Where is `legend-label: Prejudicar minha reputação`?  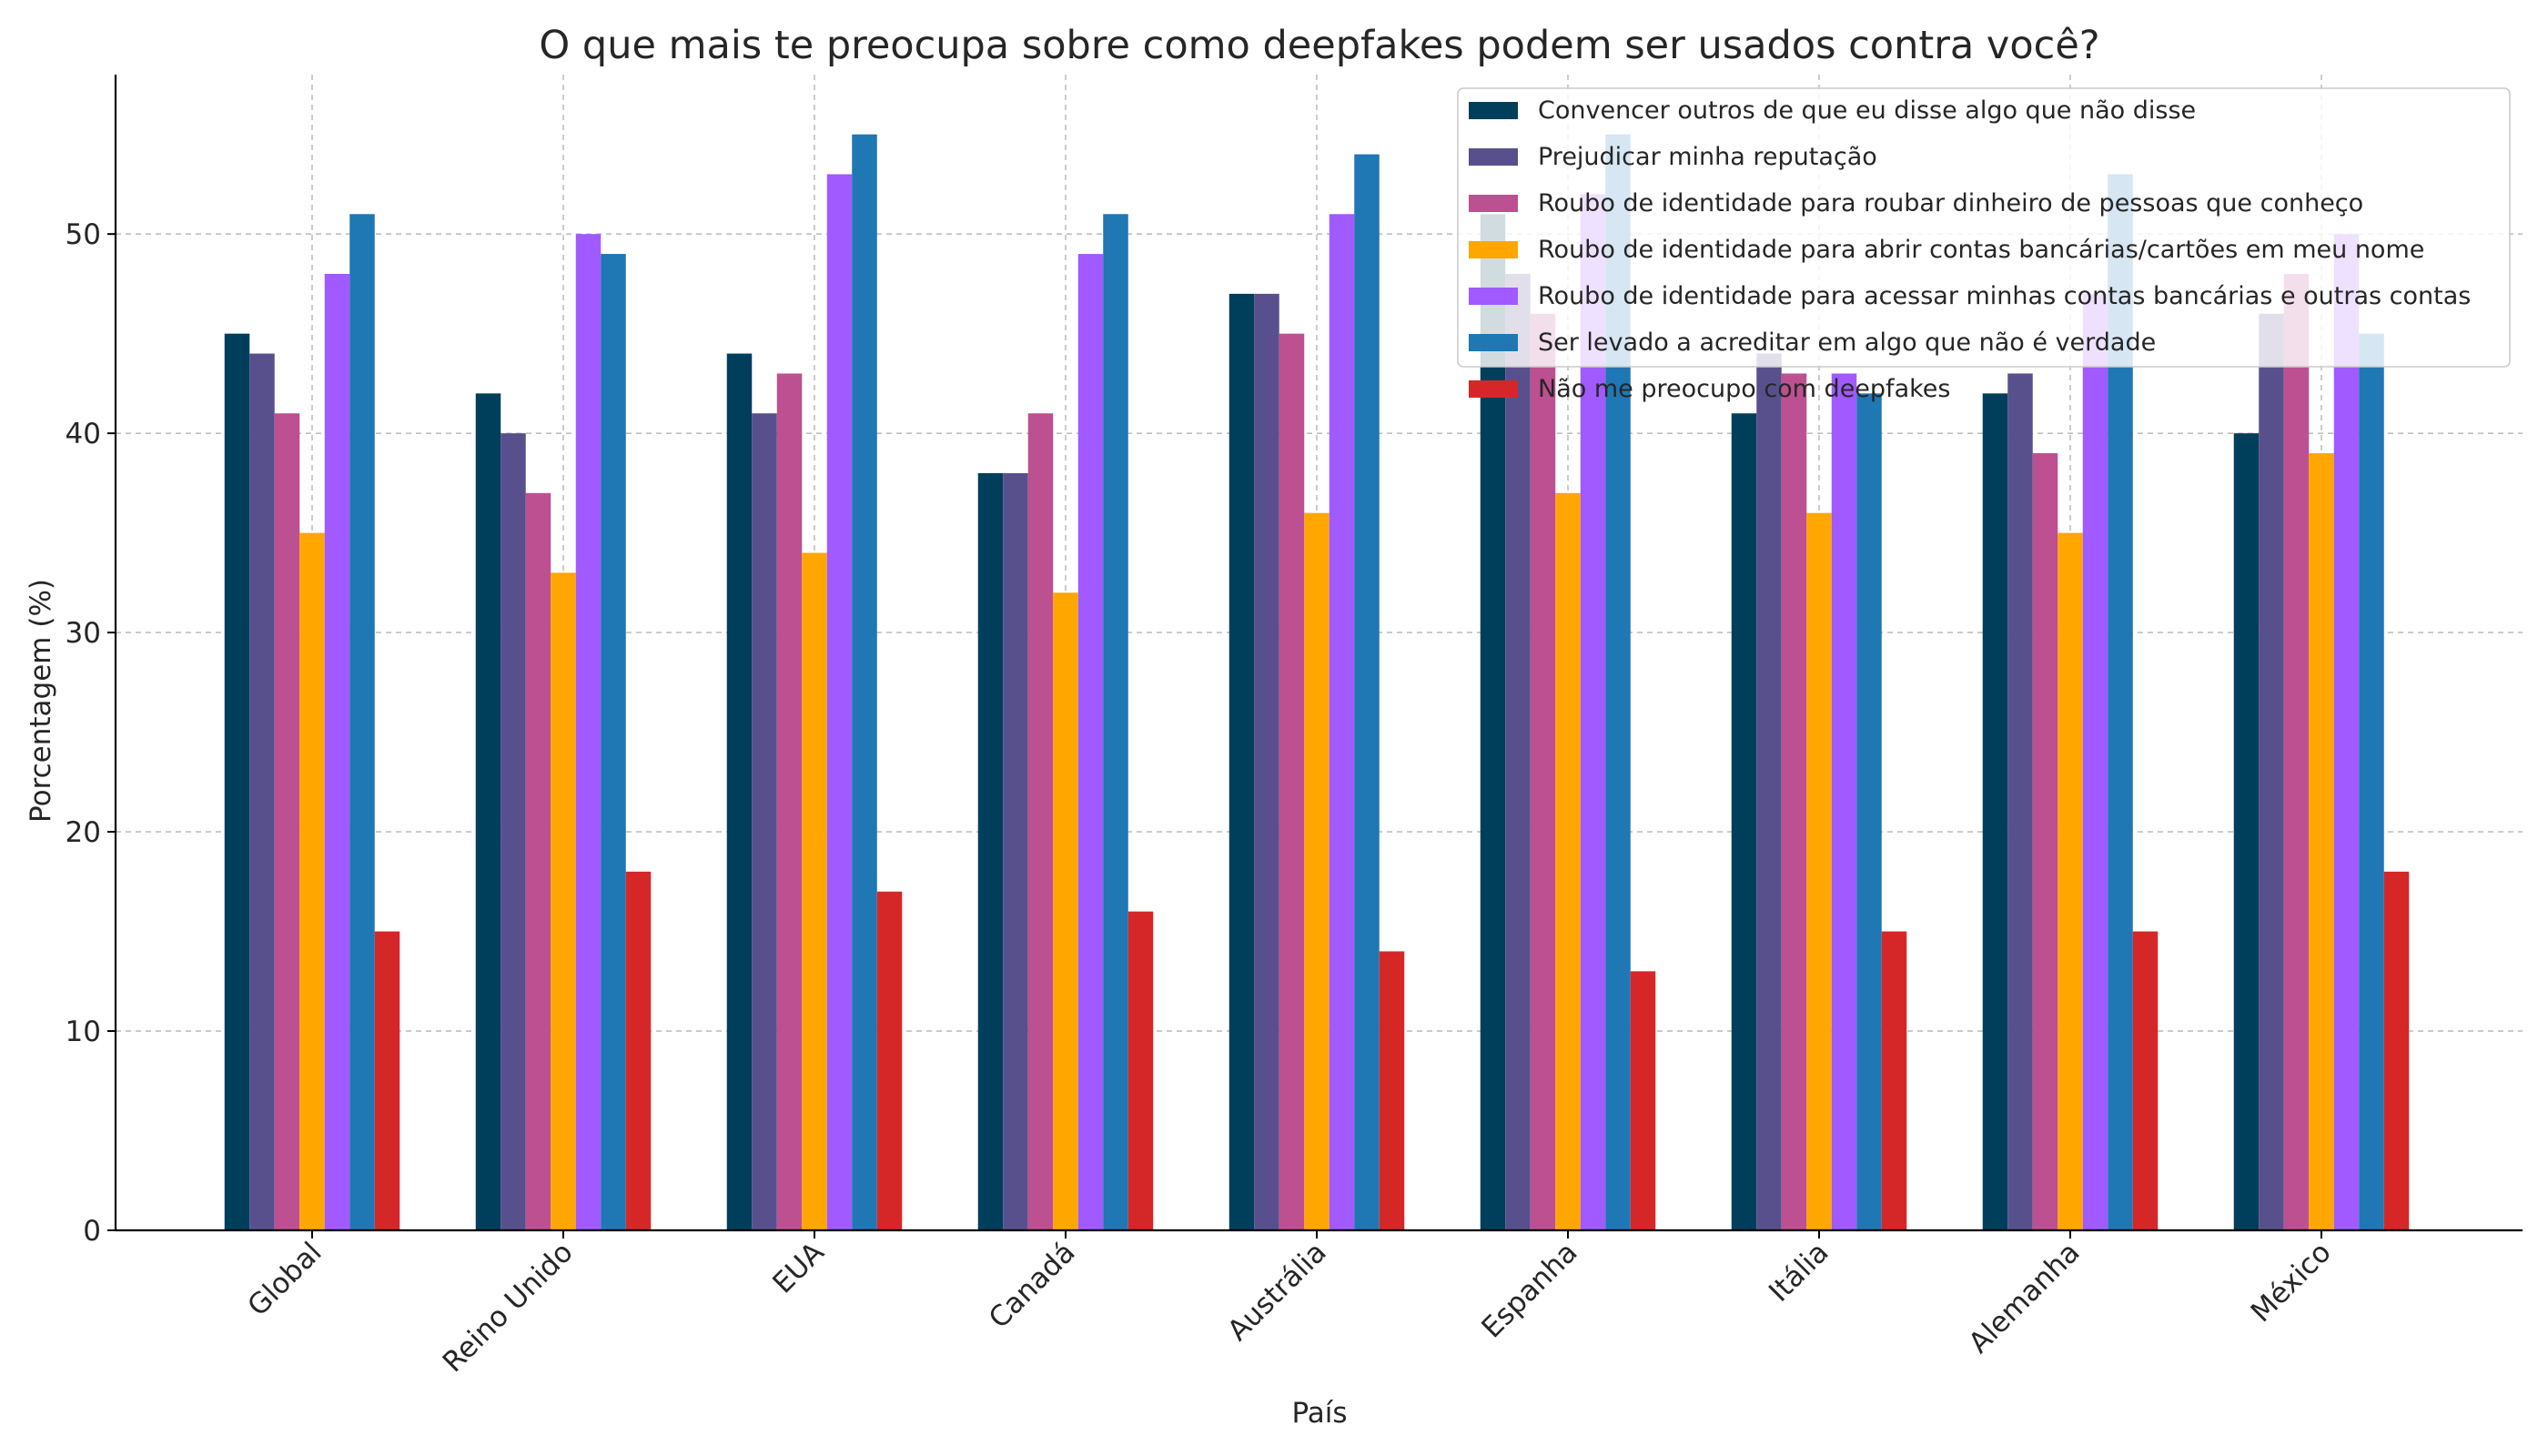 legend-label: Prejudicar minha reputação is located at coordinates (1708, 157).